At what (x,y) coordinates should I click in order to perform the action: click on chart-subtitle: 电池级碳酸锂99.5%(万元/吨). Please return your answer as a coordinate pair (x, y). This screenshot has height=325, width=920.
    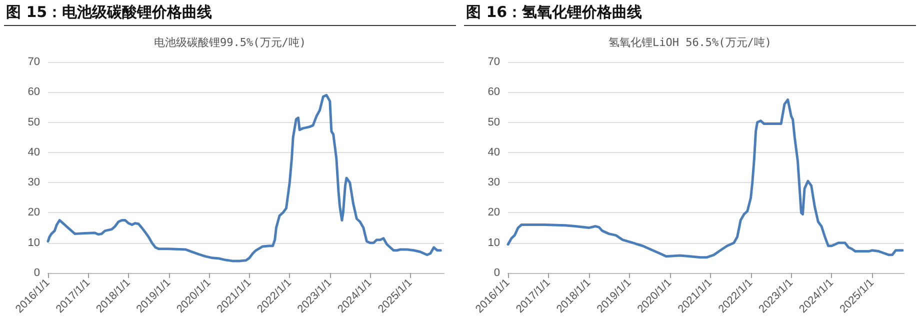
    Looking at the image, I should click on (230, 42).